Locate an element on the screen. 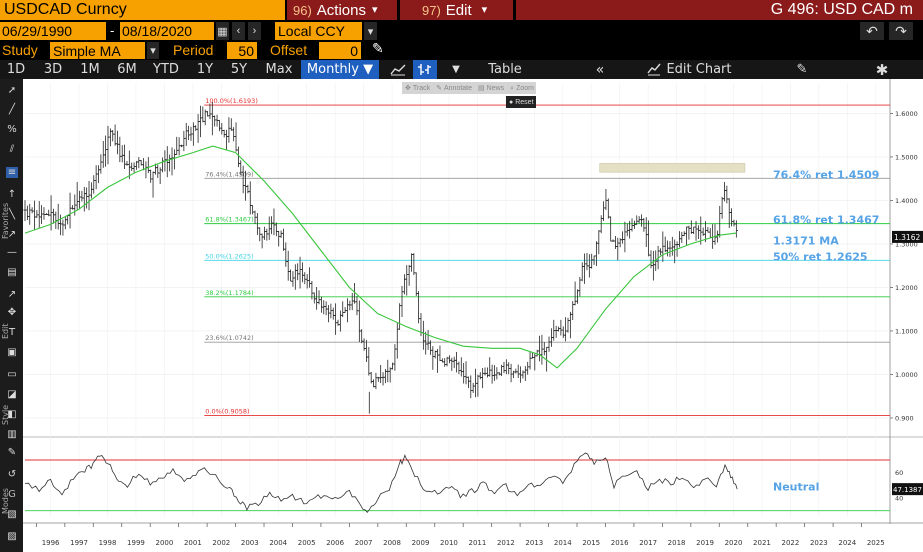 The width and height of the screenshot is (923, 552). x-tick-label: 2007 is located at coordinates (364, 543).